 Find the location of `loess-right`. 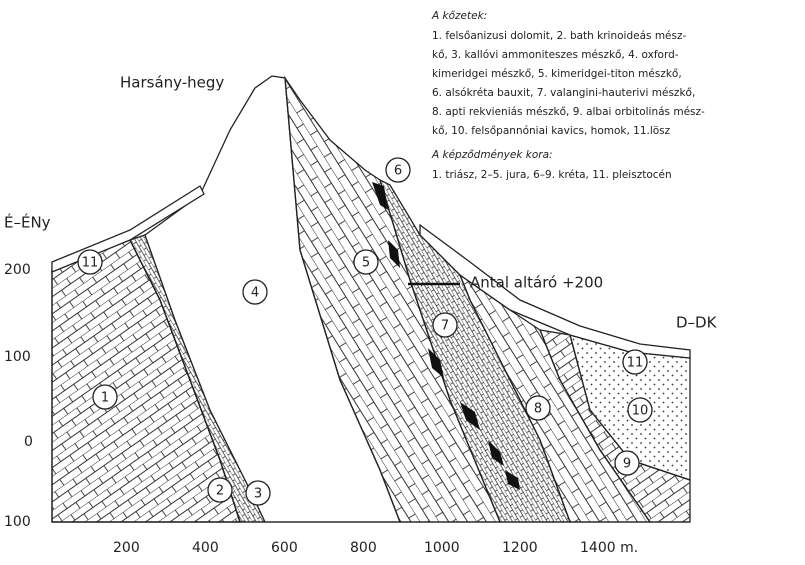

loess-right is located at coordinates (555, 291).